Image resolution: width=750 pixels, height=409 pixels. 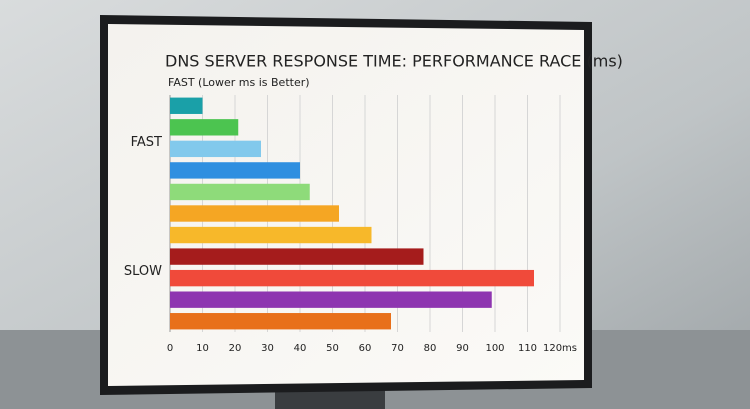 What do you see at coordinates (527, 348) in the screenshot?
I see `x-tick-label: 110` at bounding box center [527, 348].